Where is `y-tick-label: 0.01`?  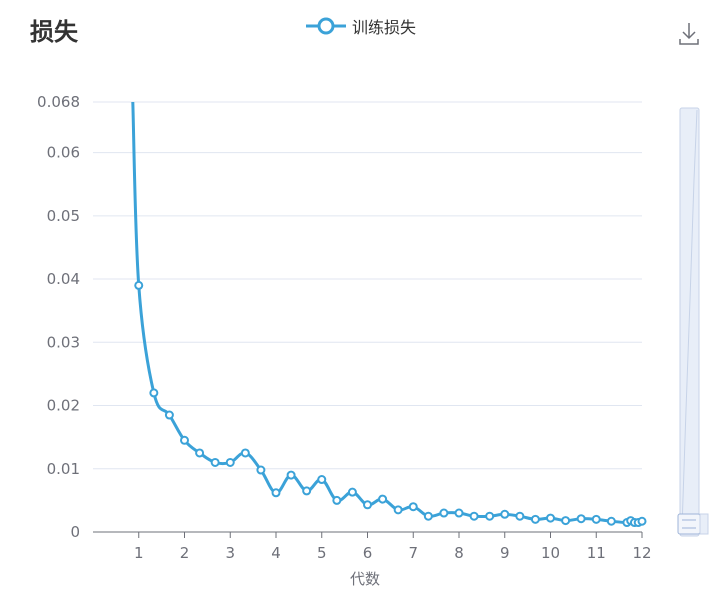
y-tick-label: 0.01 is located at coordinates (63, 469).